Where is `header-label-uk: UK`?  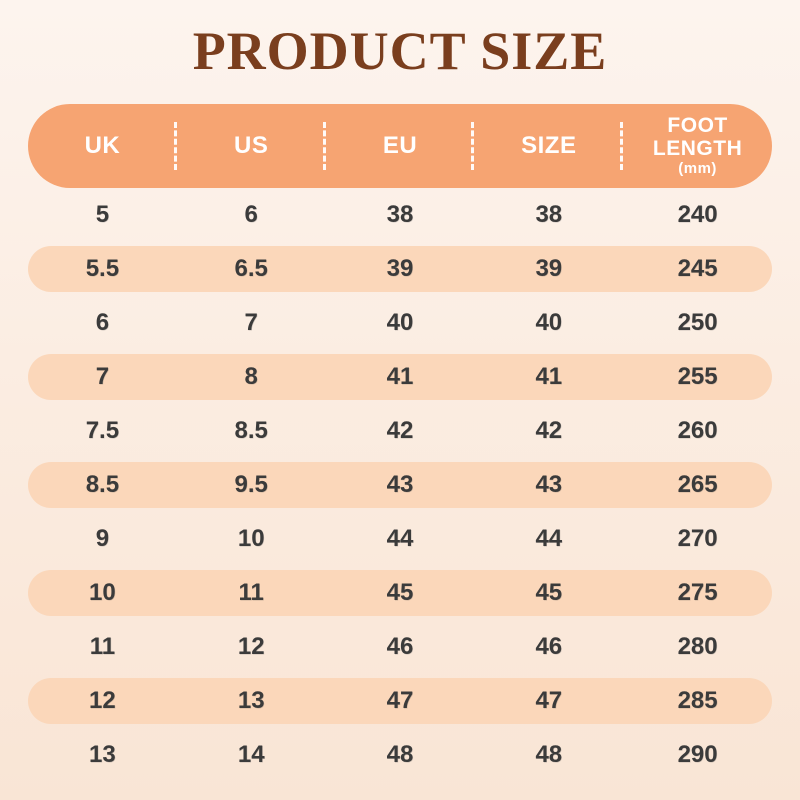 header-label-uk: UK is located at coordinates (102, 145).